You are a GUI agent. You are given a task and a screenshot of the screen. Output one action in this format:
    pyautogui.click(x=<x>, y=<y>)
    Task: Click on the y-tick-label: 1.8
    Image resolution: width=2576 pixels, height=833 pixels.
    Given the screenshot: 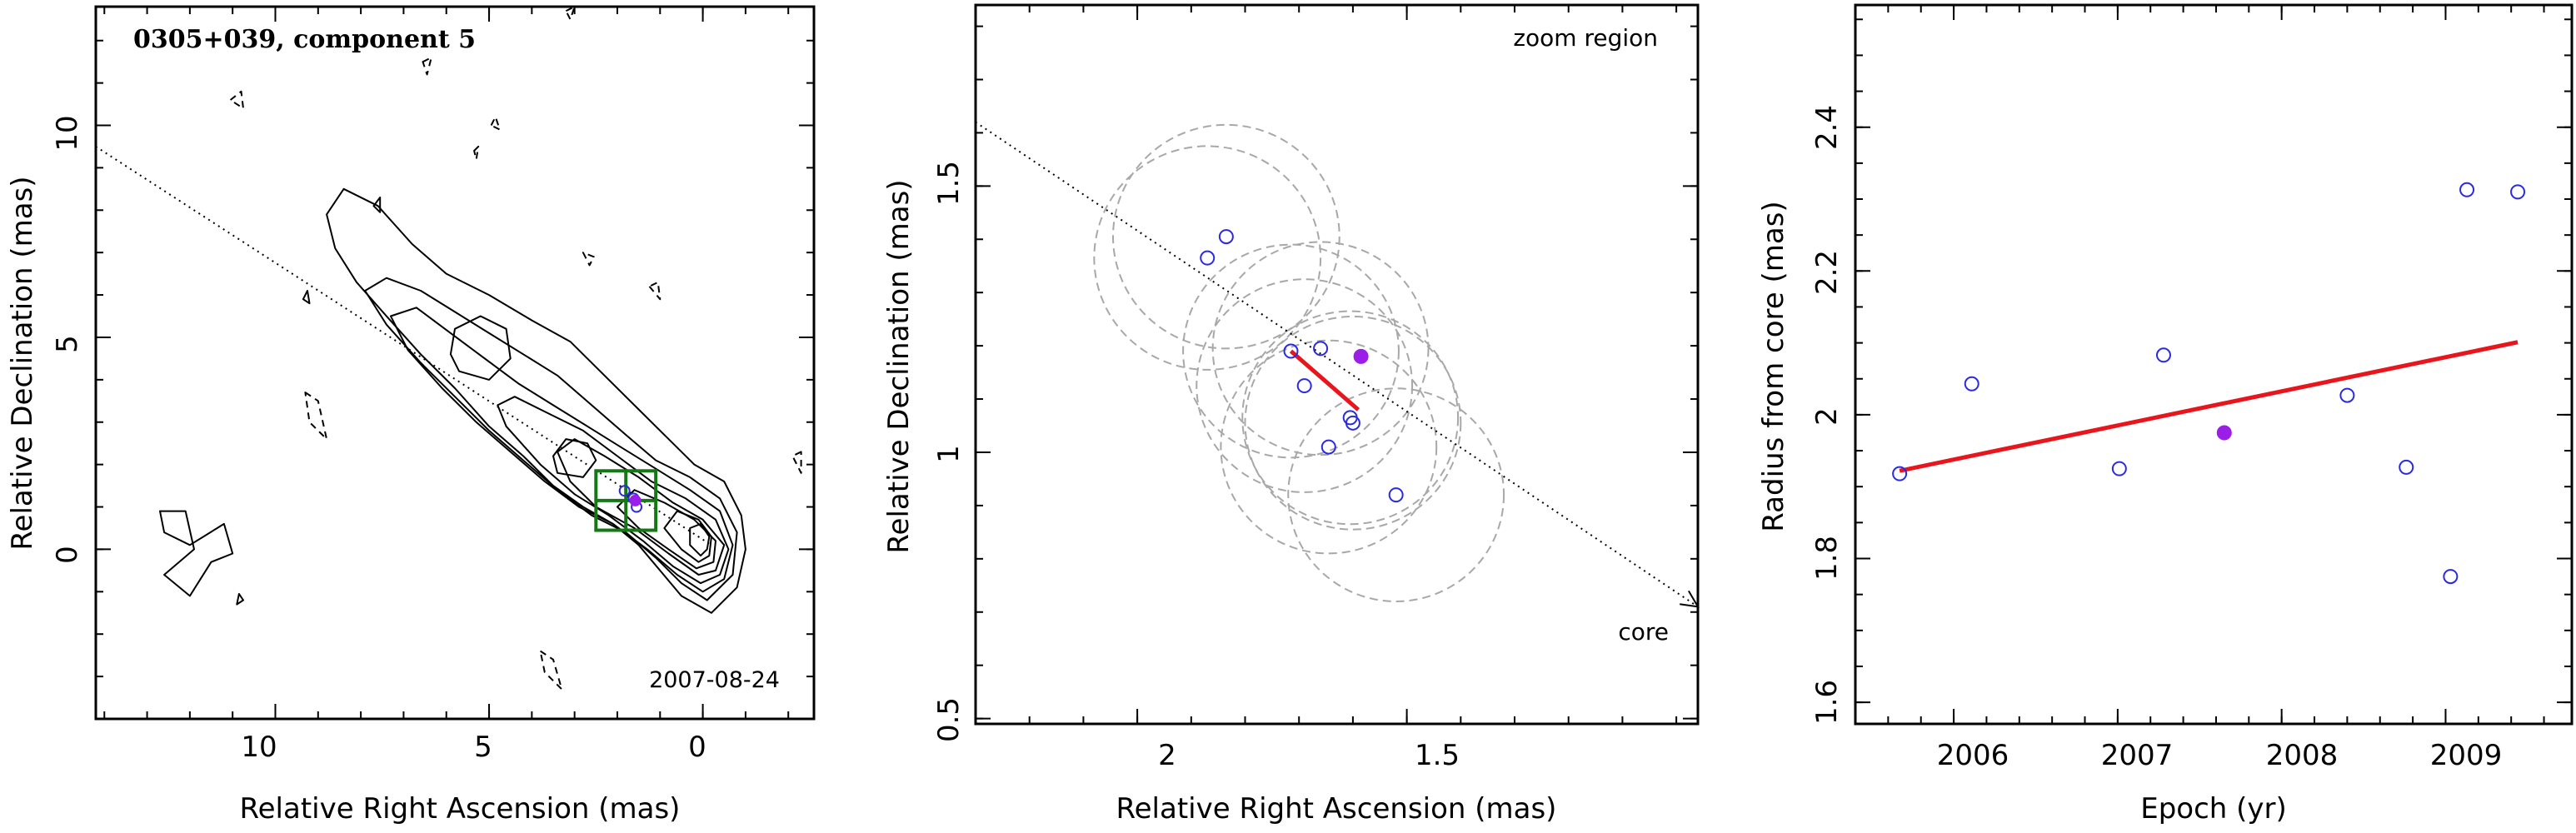 What is the action you would take?
    pyautogui.click(x=1827, y=558)
    